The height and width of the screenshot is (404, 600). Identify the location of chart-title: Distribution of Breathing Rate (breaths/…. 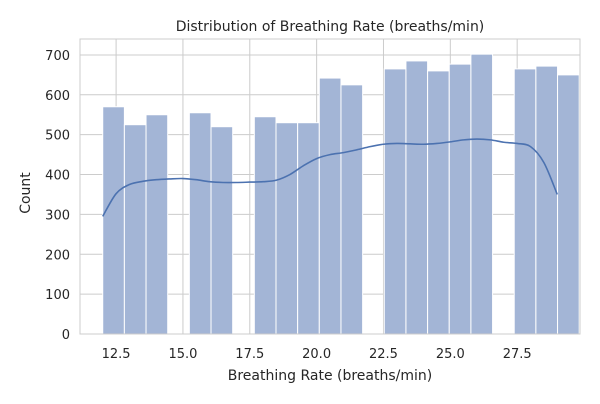
(330, 27).